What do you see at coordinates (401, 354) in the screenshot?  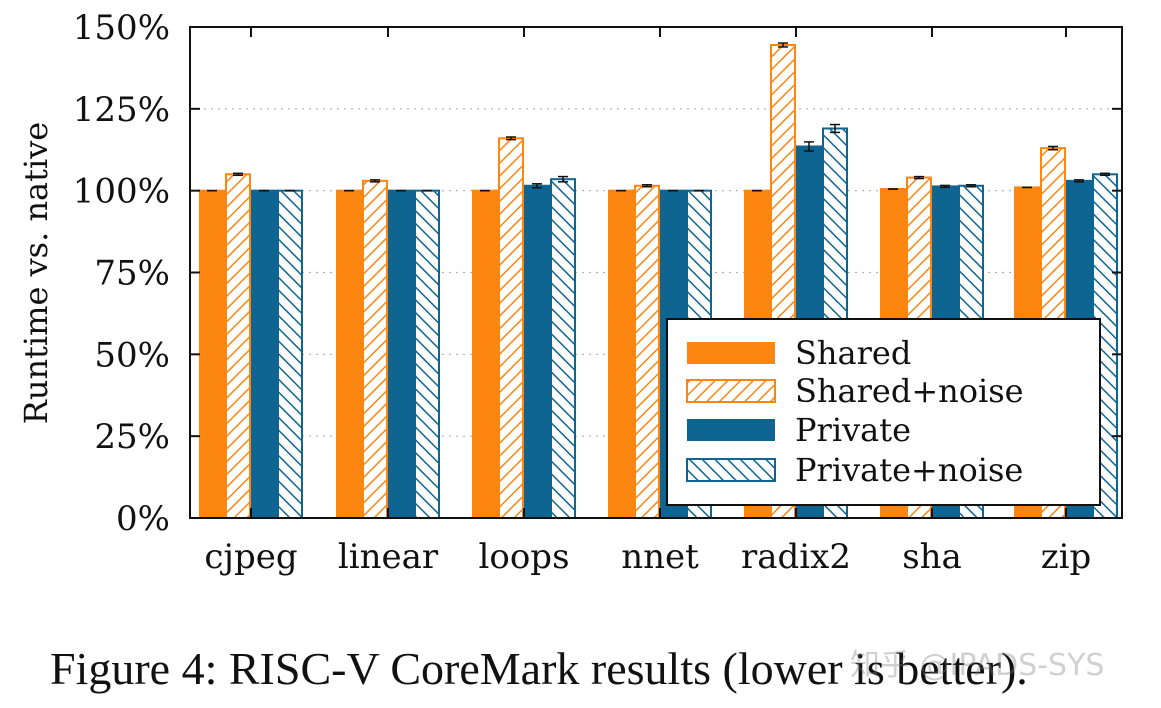 I see `bar-private-linear` at bounding box center [401, 354].